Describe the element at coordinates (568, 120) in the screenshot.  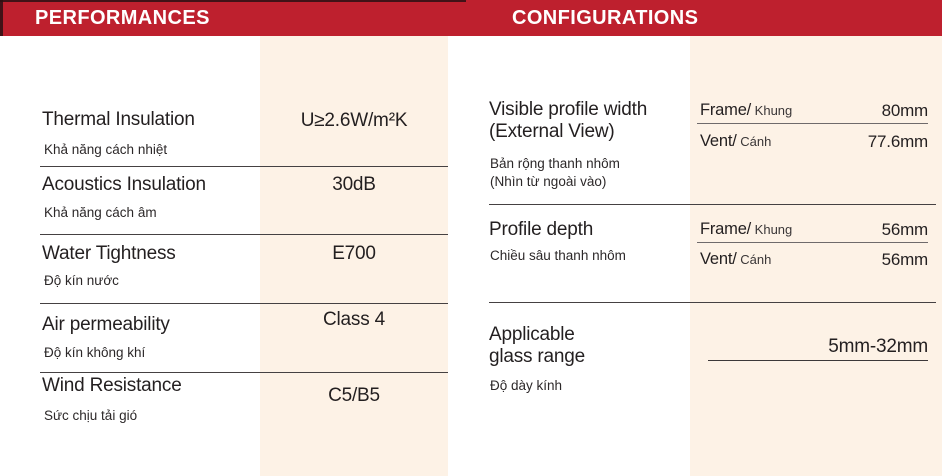
I see `config-label-visible-profile-width: Visible profile width (External View)` at that location.